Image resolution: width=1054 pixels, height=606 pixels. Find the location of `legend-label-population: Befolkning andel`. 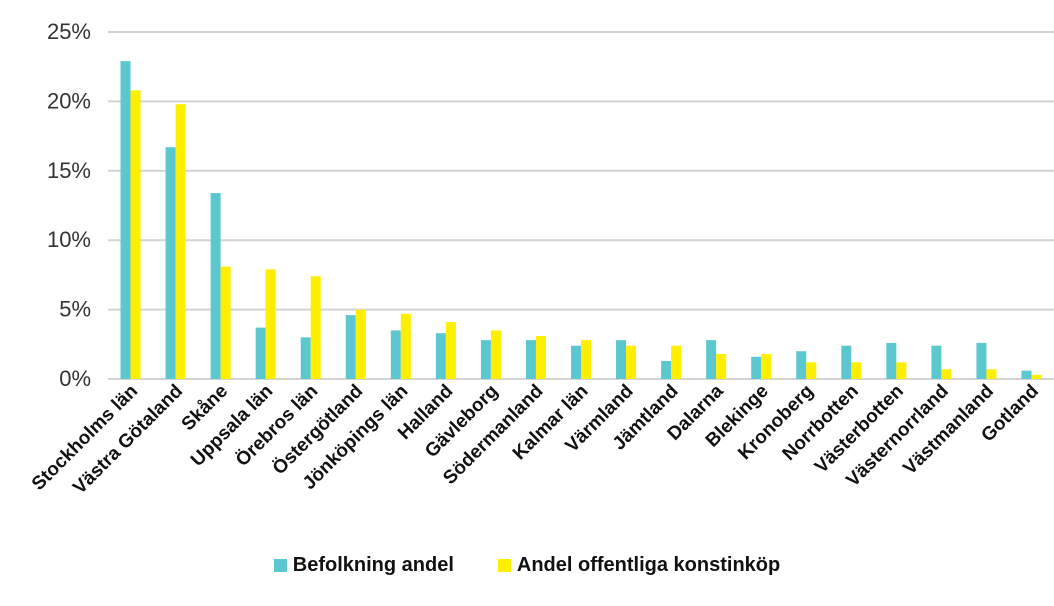

legend-label-population: Befolkning andel is located at coordinates (373, 565).